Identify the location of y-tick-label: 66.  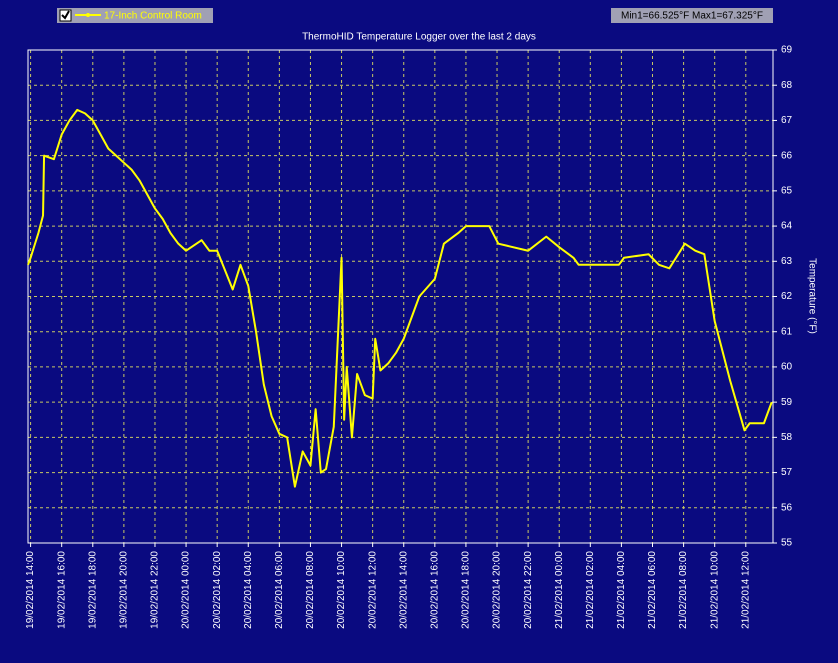
(787, 155).